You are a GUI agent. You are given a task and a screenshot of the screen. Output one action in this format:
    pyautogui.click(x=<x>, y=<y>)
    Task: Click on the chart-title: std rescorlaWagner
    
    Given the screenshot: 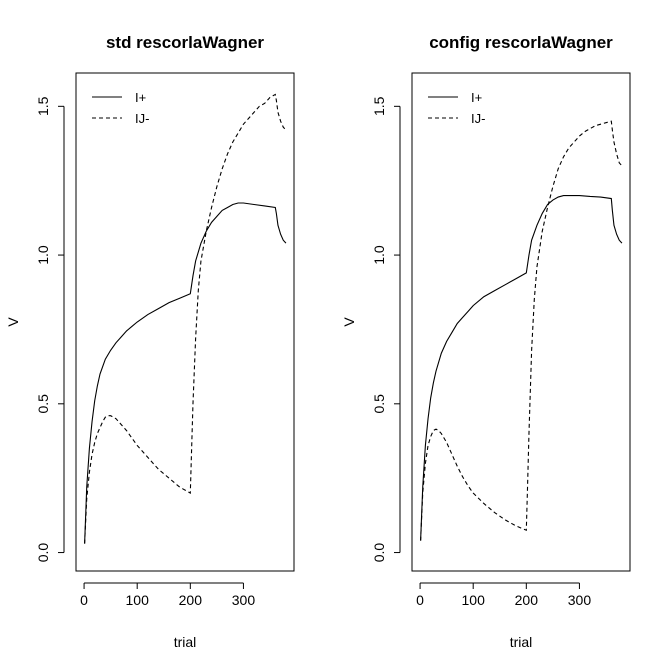 What is the action you would take?
    pyautogui.click(x=185, y=42)
    